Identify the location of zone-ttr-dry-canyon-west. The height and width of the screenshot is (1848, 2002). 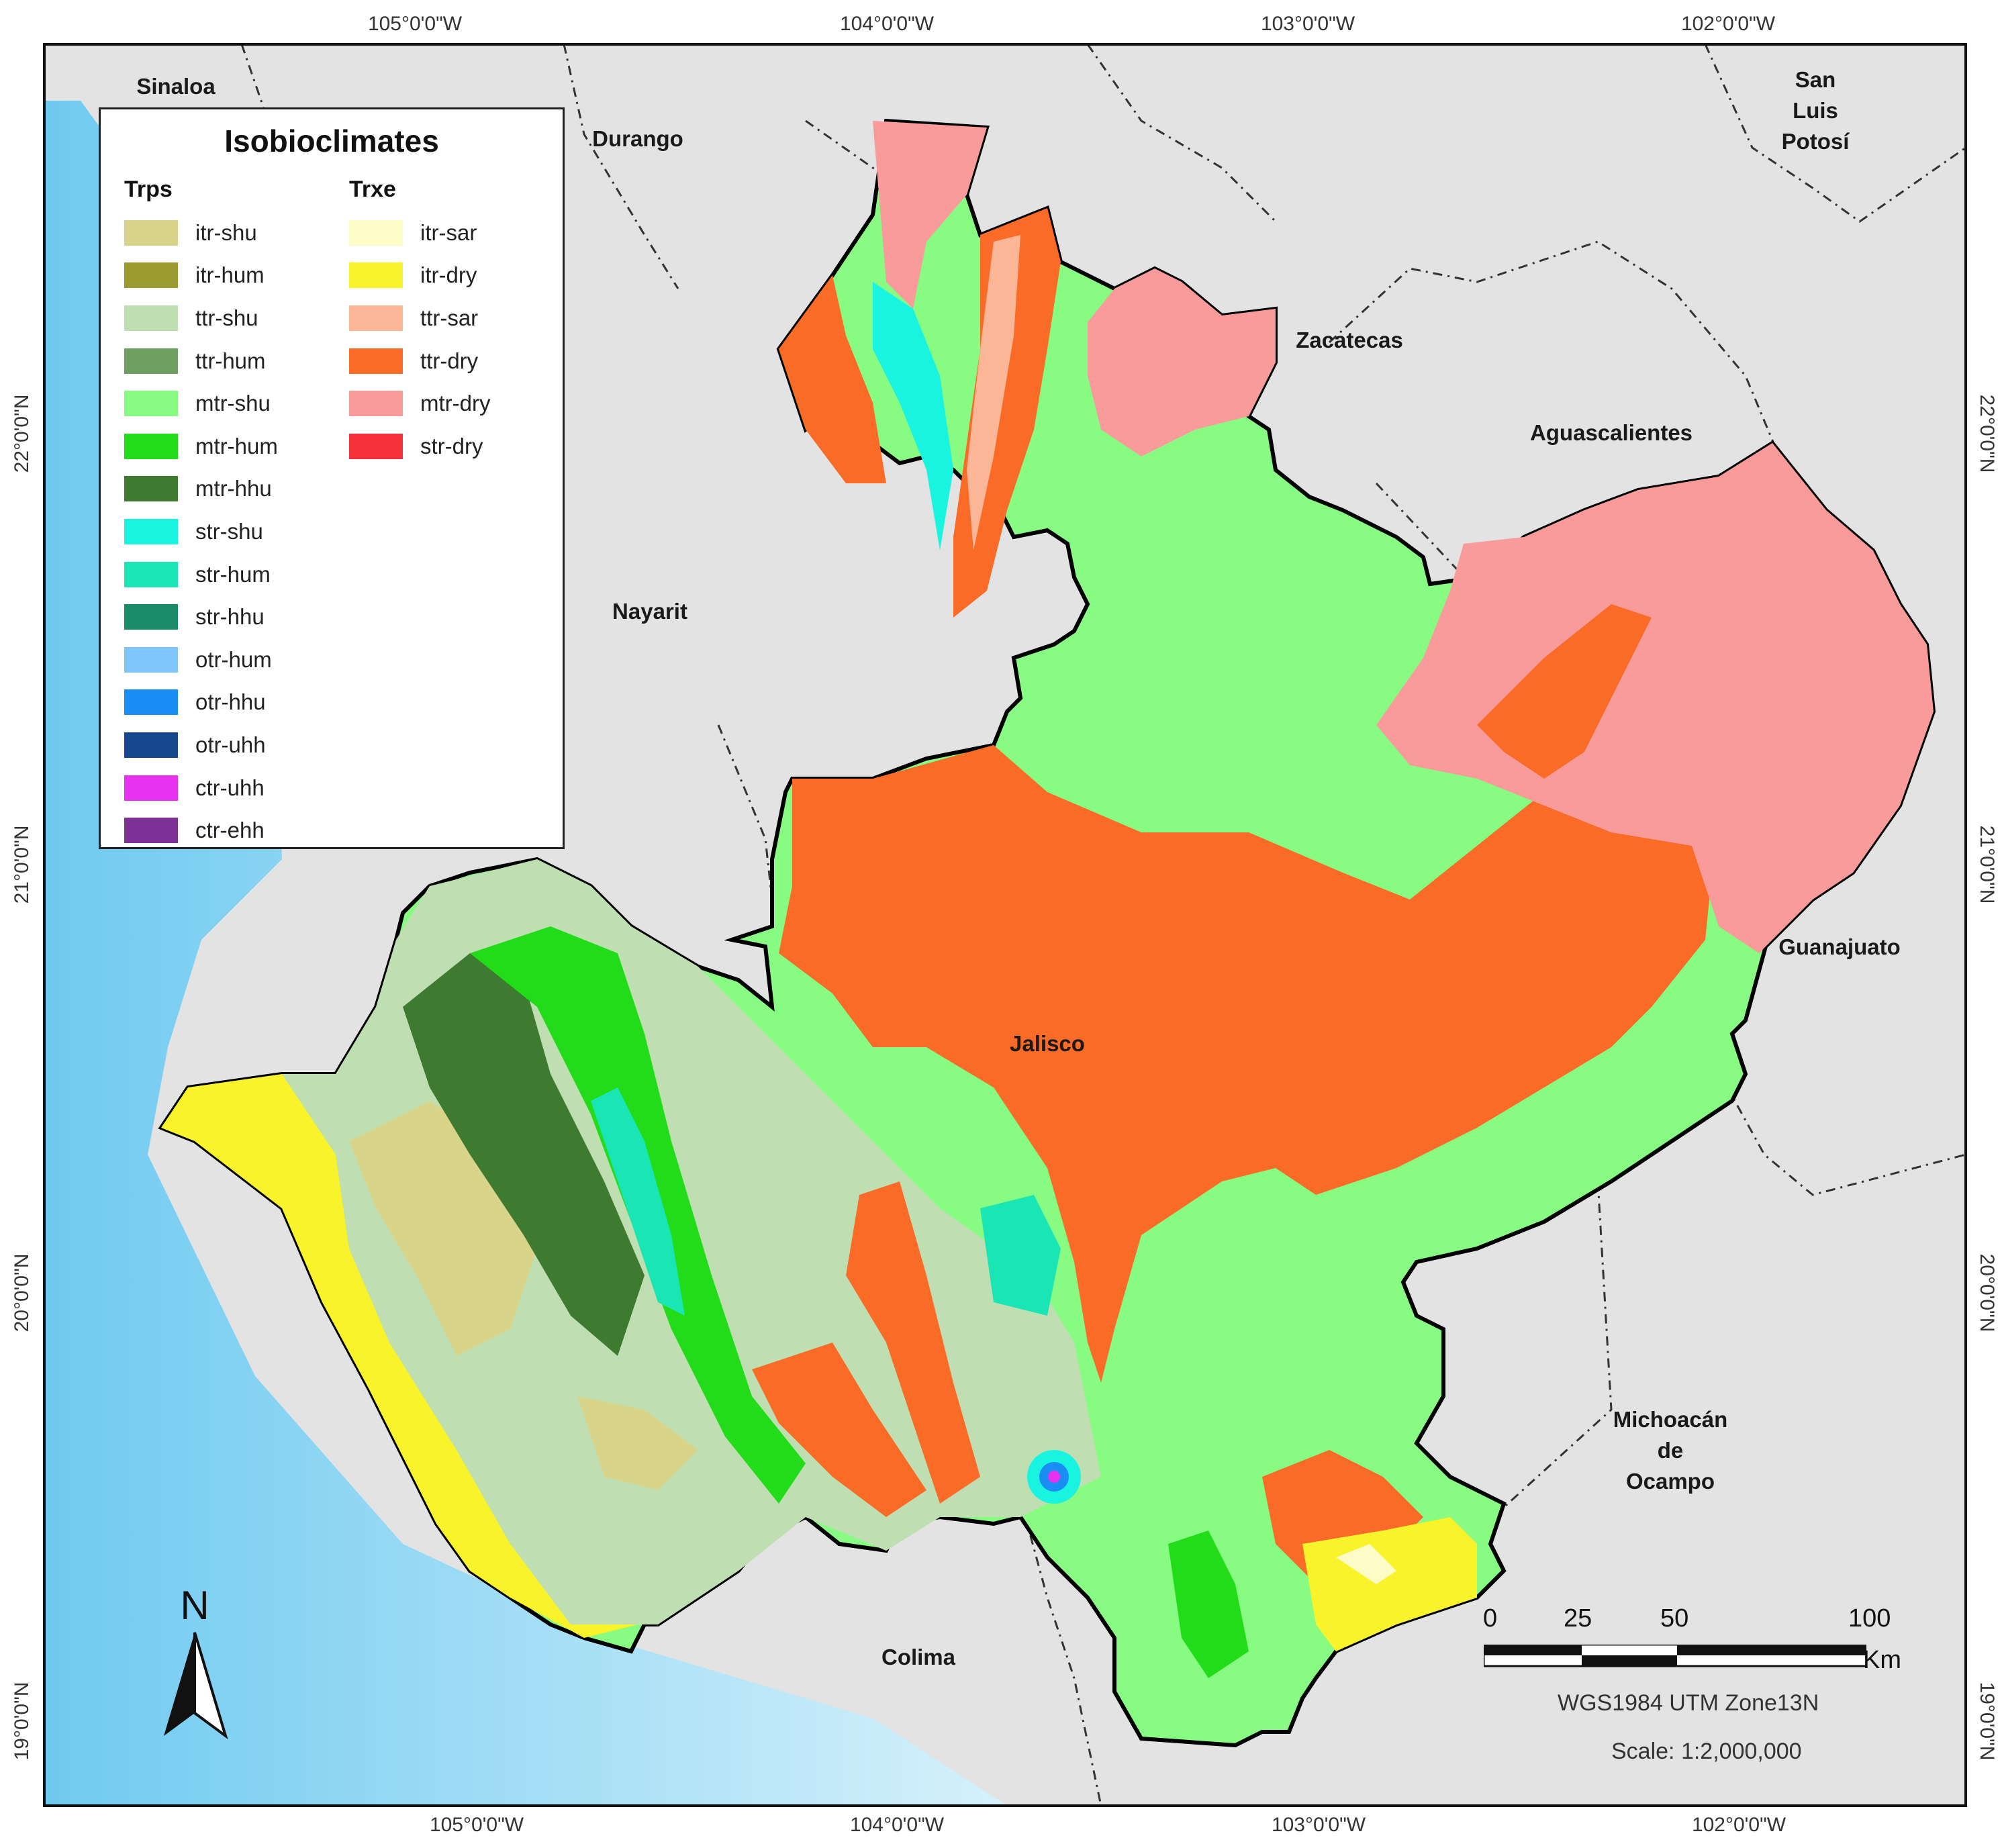
(833, 379).